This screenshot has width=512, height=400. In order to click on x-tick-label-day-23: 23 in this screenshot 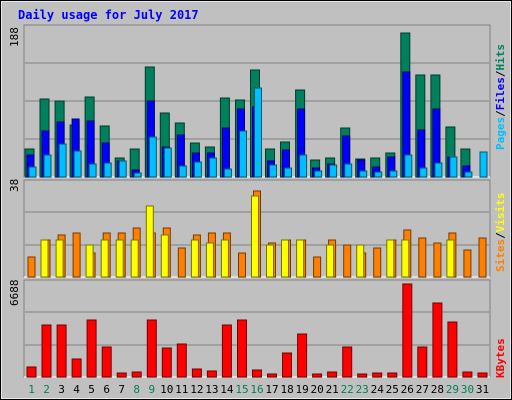, I will do `click(362, 389)`.